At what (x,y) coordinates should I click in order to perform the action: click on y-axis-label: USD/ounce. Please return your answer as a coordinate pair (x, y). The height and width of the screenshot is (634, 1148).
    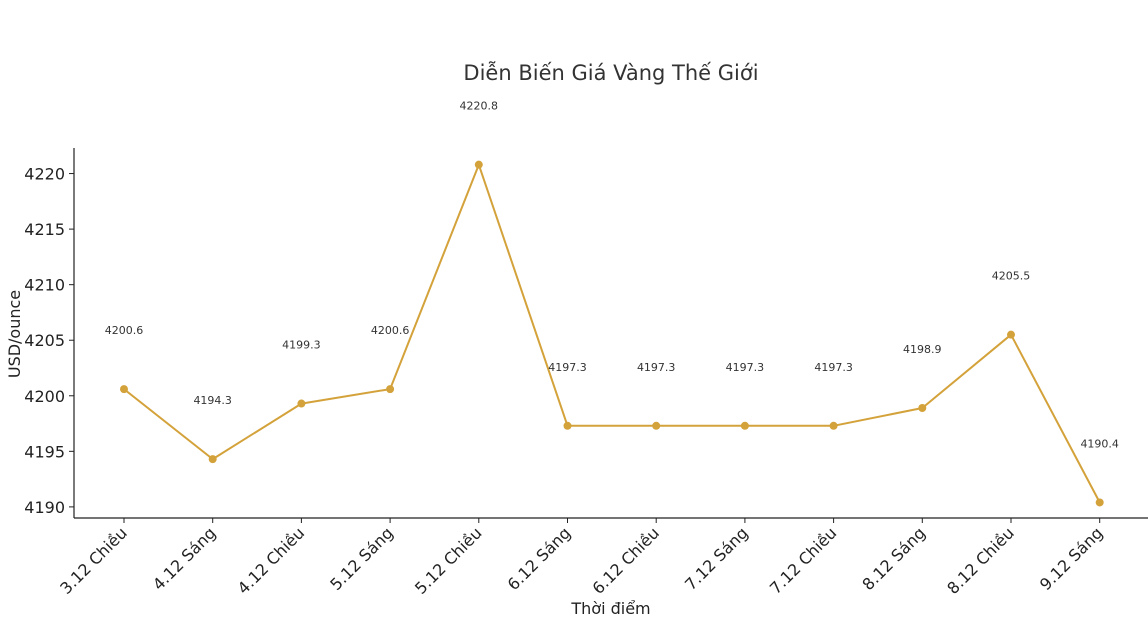
    Looking at the image, I should click on (14, 334).